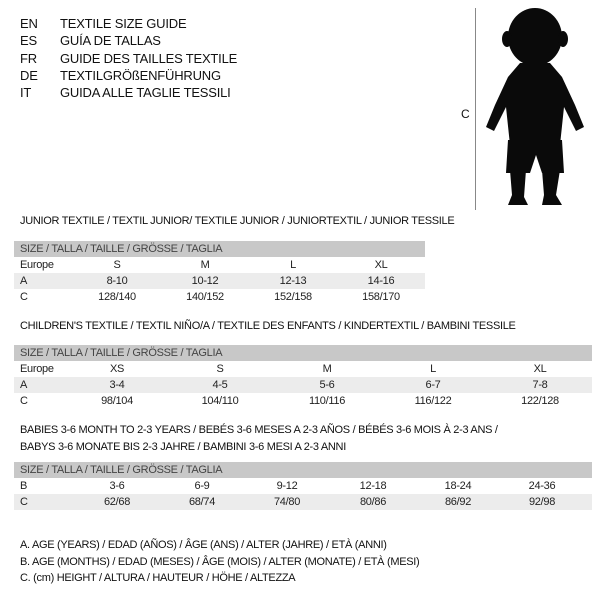 The width and height of the screenshot is (600, 600). Describe the element at coordinates (303, 385) in the screenshot. I see `table-row: A 3-4 4-5 5-6 6-7 7-8` at that location.